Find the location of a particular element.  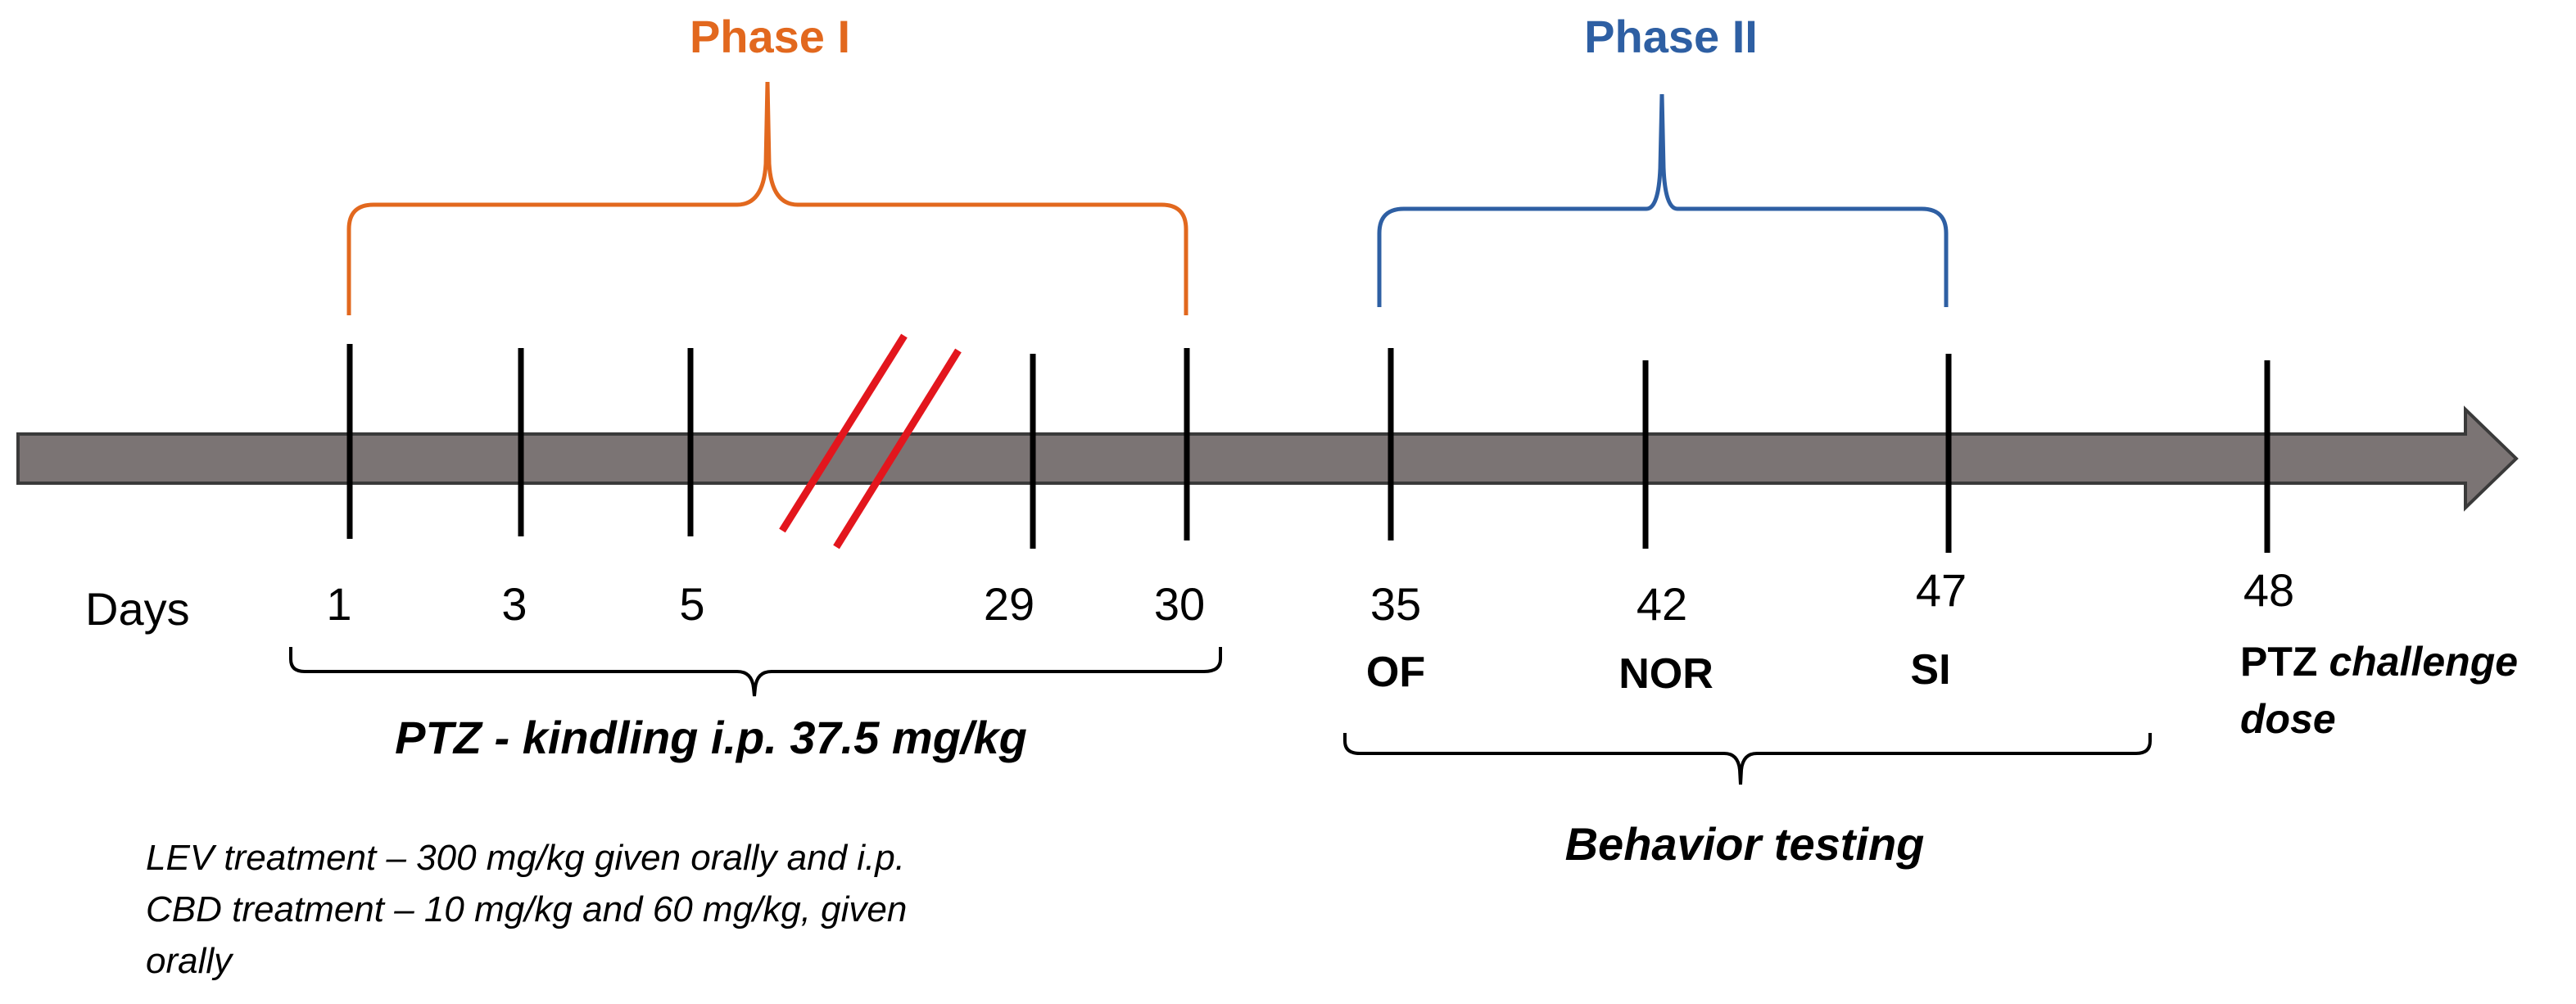

test-label-si: SI is located at coordinates (1930, 670).